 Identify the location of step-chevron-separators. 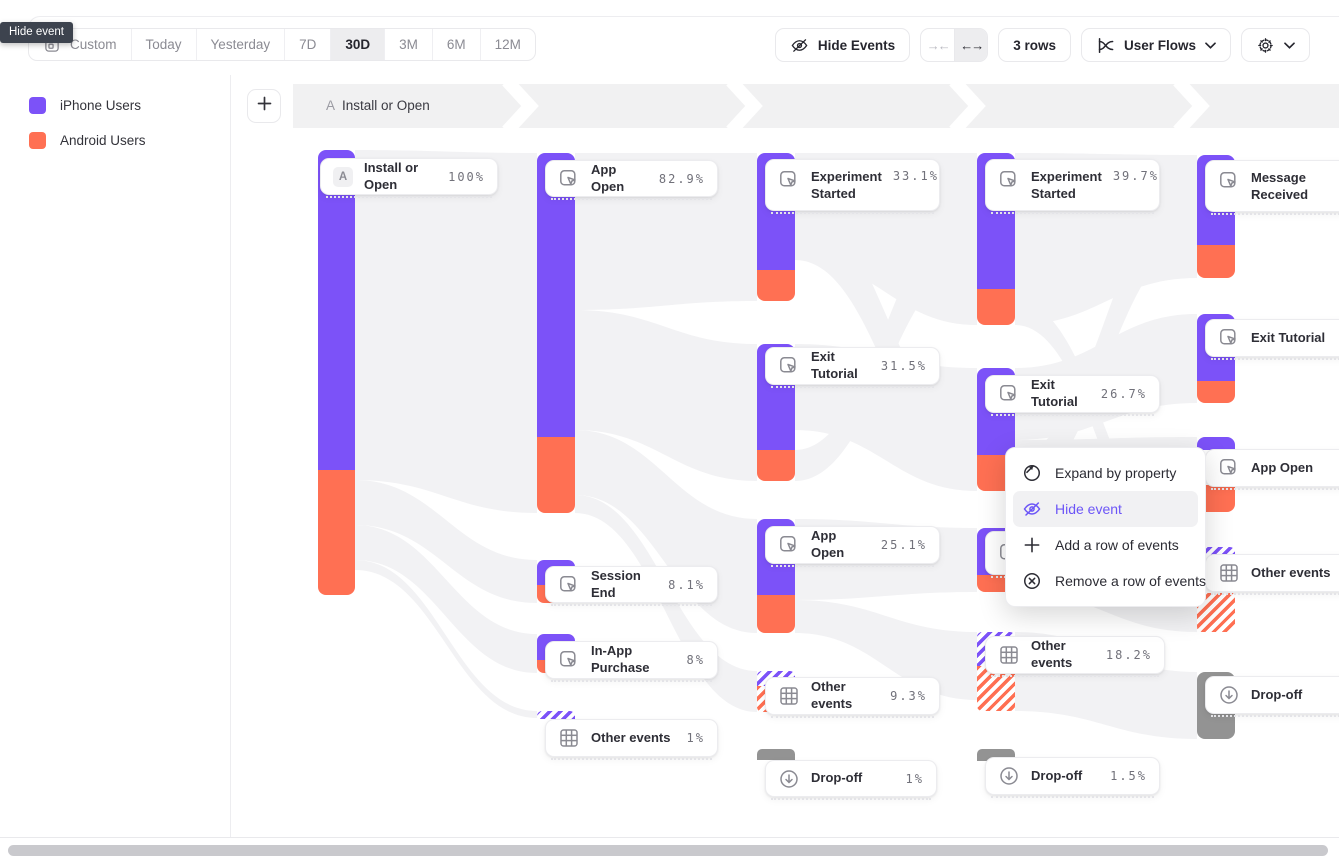
(856, 106).